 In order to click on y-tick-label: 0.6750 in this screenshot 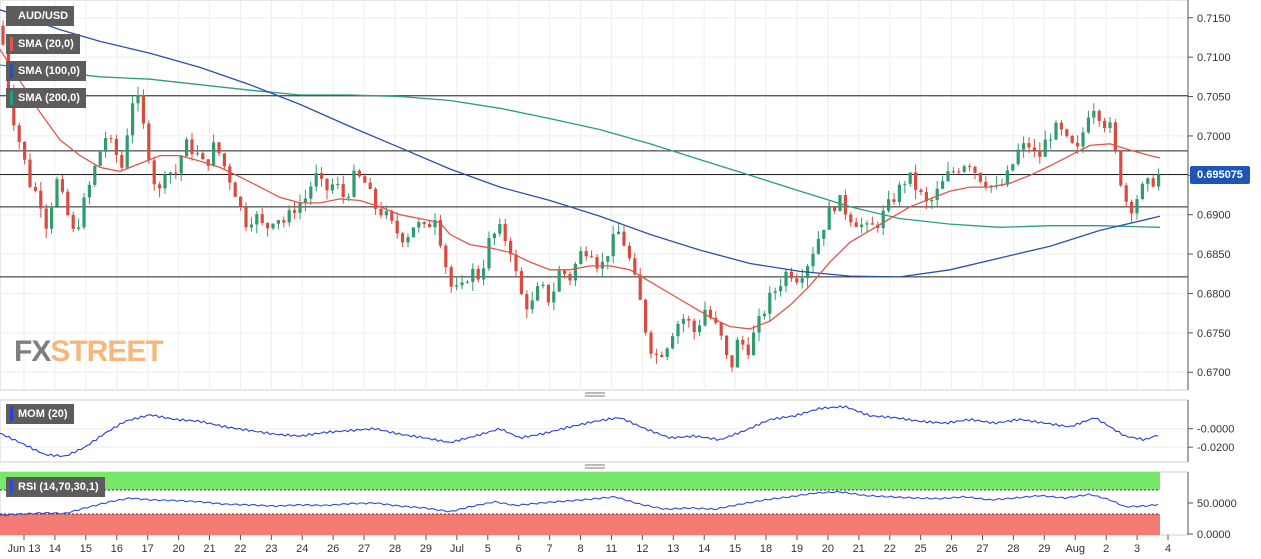, I will do `click(1214, 334)`.